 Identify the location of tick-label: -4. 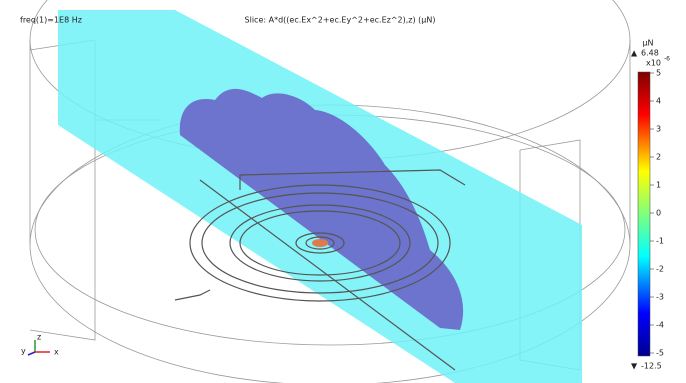
(660, 325).